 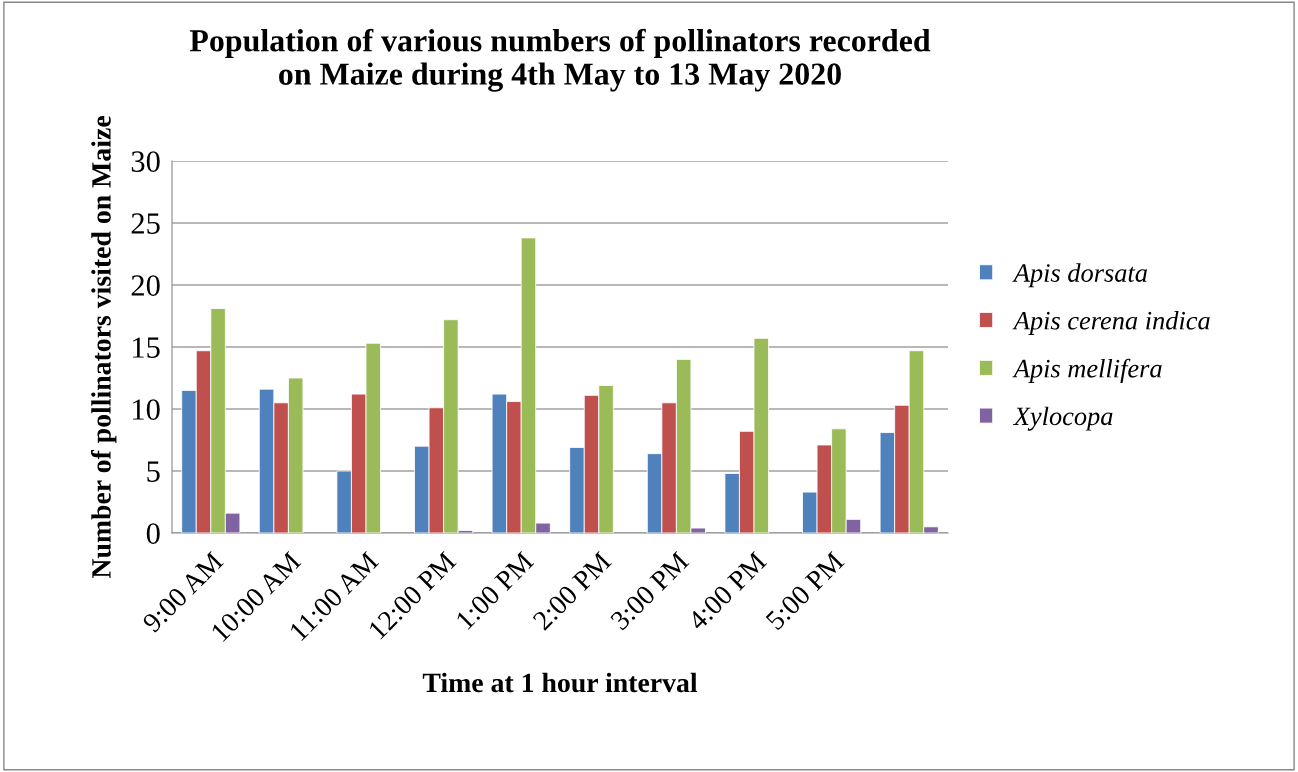 I want to click on y-tick-label: 25, so click(x=145, y=223).